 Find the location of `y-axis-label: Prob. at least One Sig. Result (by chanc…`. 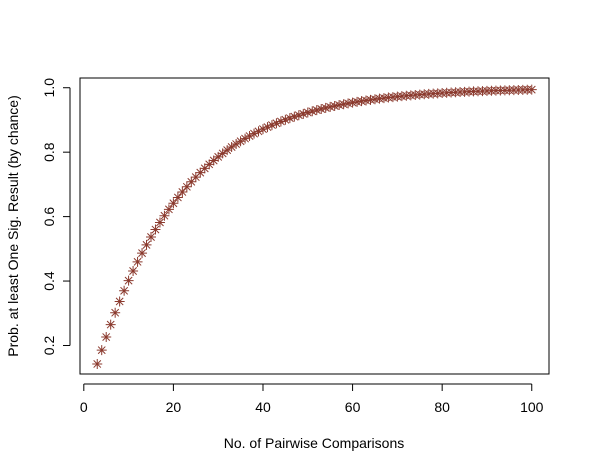

y-axis-label: Prob. at least One Sig. Result (by chanc… is located at coordinates (13, 225).